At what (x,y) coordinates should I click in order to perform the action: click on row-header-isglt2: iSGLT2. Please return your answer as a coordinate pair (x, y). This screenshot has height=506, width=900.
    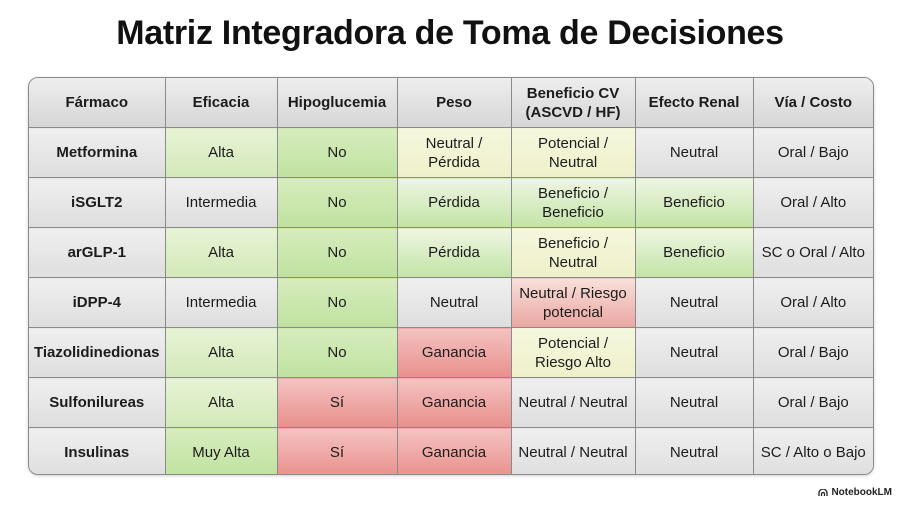
    Looking at the image, I should click on (97, 202).